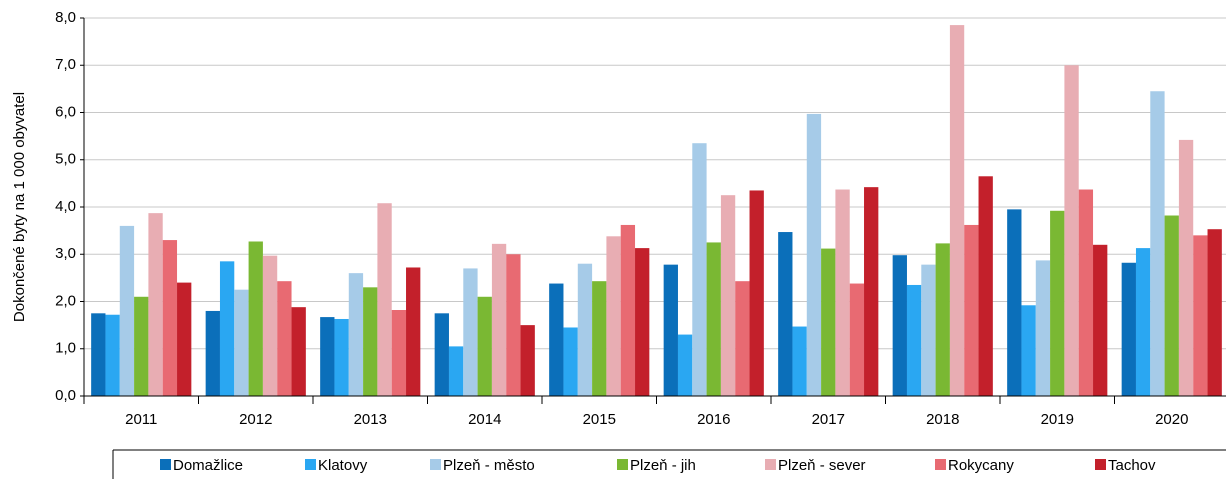  I want to click on x-tick-label: 2014, so click(484, 419).